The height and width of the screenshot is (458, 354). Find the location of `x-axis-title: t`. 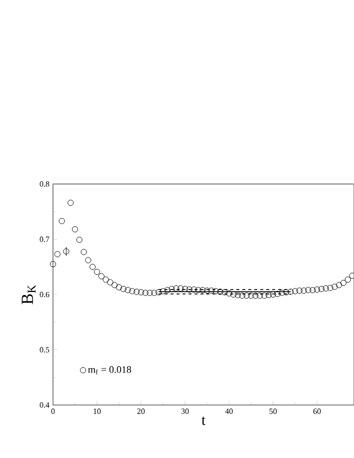

x-axis-title: t is located at coordinates (204, 421).